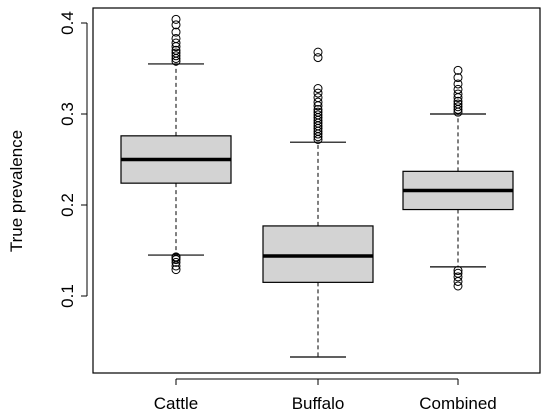  I want to click on iqr-box, so click(318, 254).